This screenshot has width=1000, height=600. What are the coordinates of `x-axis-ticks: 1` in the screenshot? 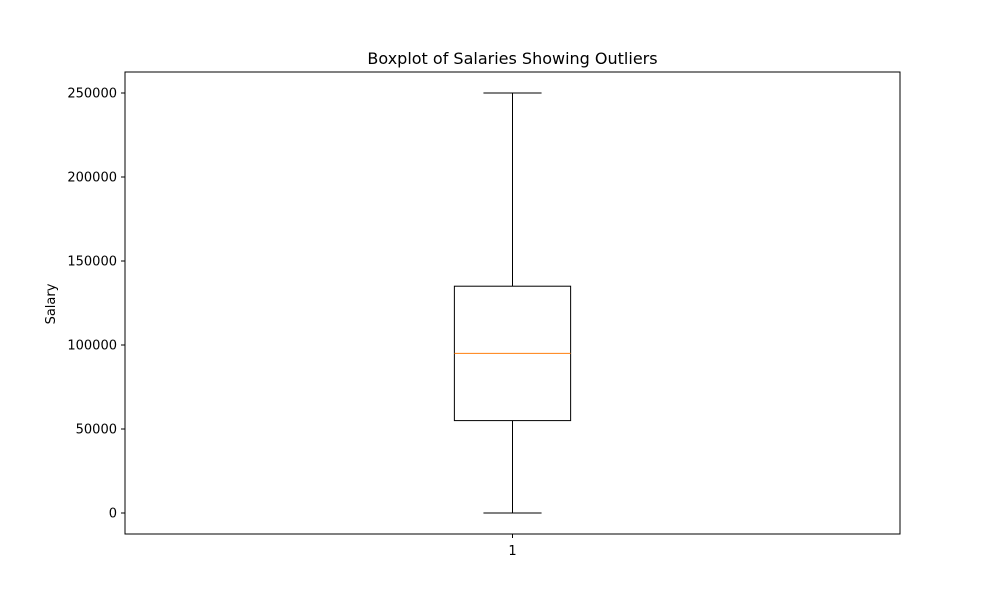 It's located at (512, 546).